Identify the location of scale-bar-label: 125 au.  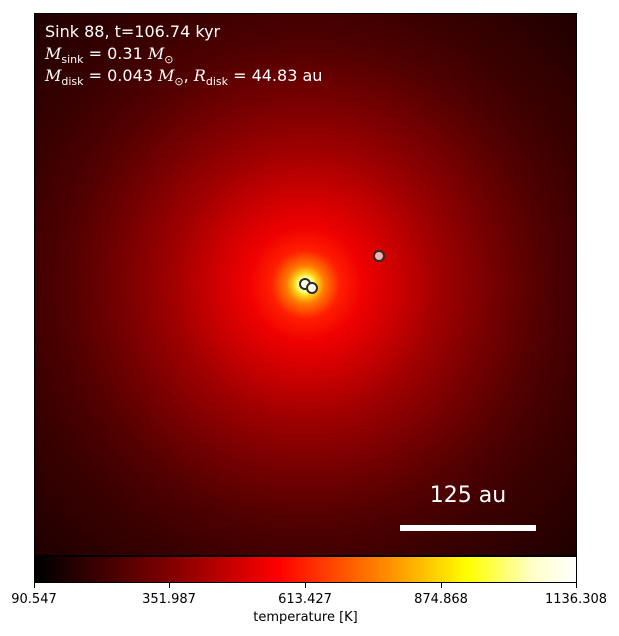
(468, 495).